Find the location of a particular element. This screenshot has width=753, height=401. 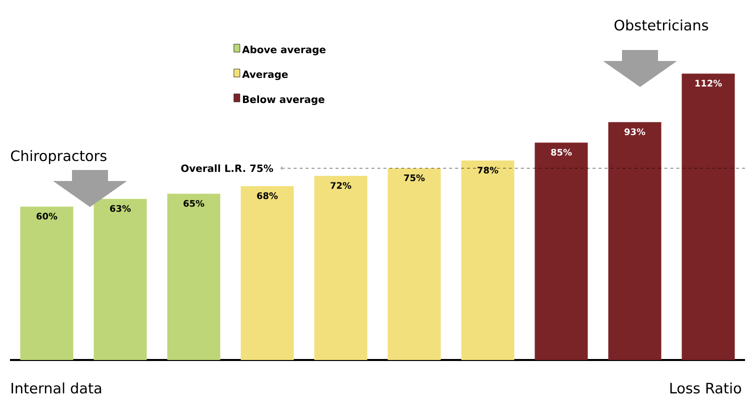

ref-line-label: Overall L.R. 75% is located at coordinates (227, 168).